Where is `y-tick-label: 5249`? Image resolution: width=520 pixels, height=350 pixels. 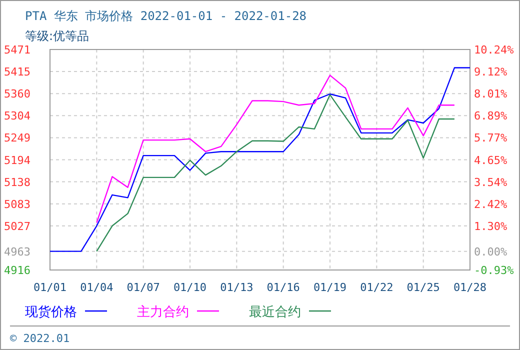
y-tick-label: 5249 is located at coordinates (17, 138).